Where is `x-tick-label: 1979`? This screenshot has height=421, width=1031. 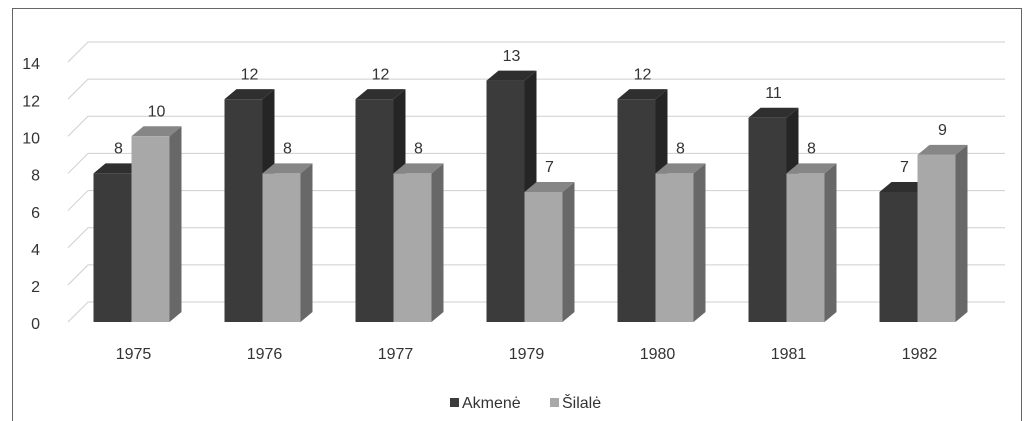 x-tick-label: 1979 is located at coordinates (527, 354).